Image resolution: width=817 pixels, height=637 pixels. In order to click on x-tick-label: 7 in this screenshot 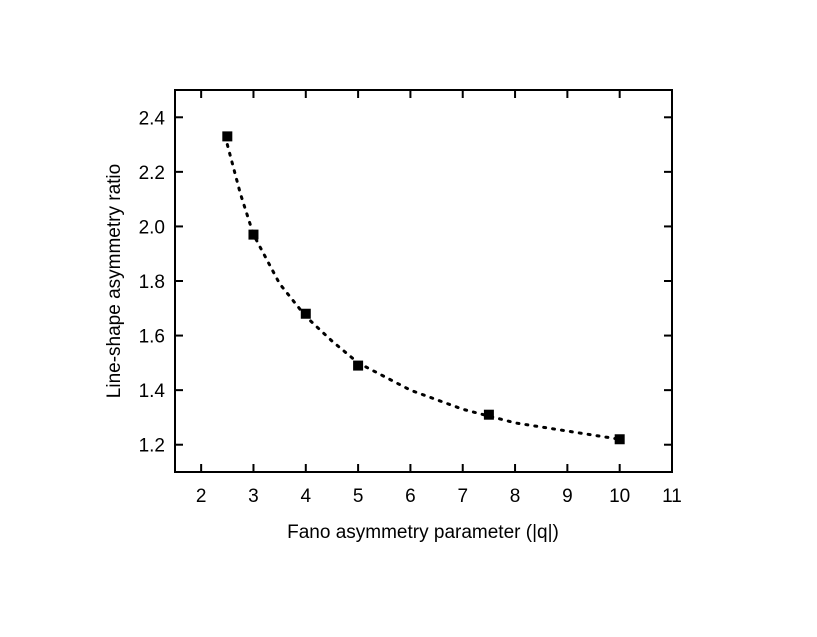, I will do `click(462, 496)`.